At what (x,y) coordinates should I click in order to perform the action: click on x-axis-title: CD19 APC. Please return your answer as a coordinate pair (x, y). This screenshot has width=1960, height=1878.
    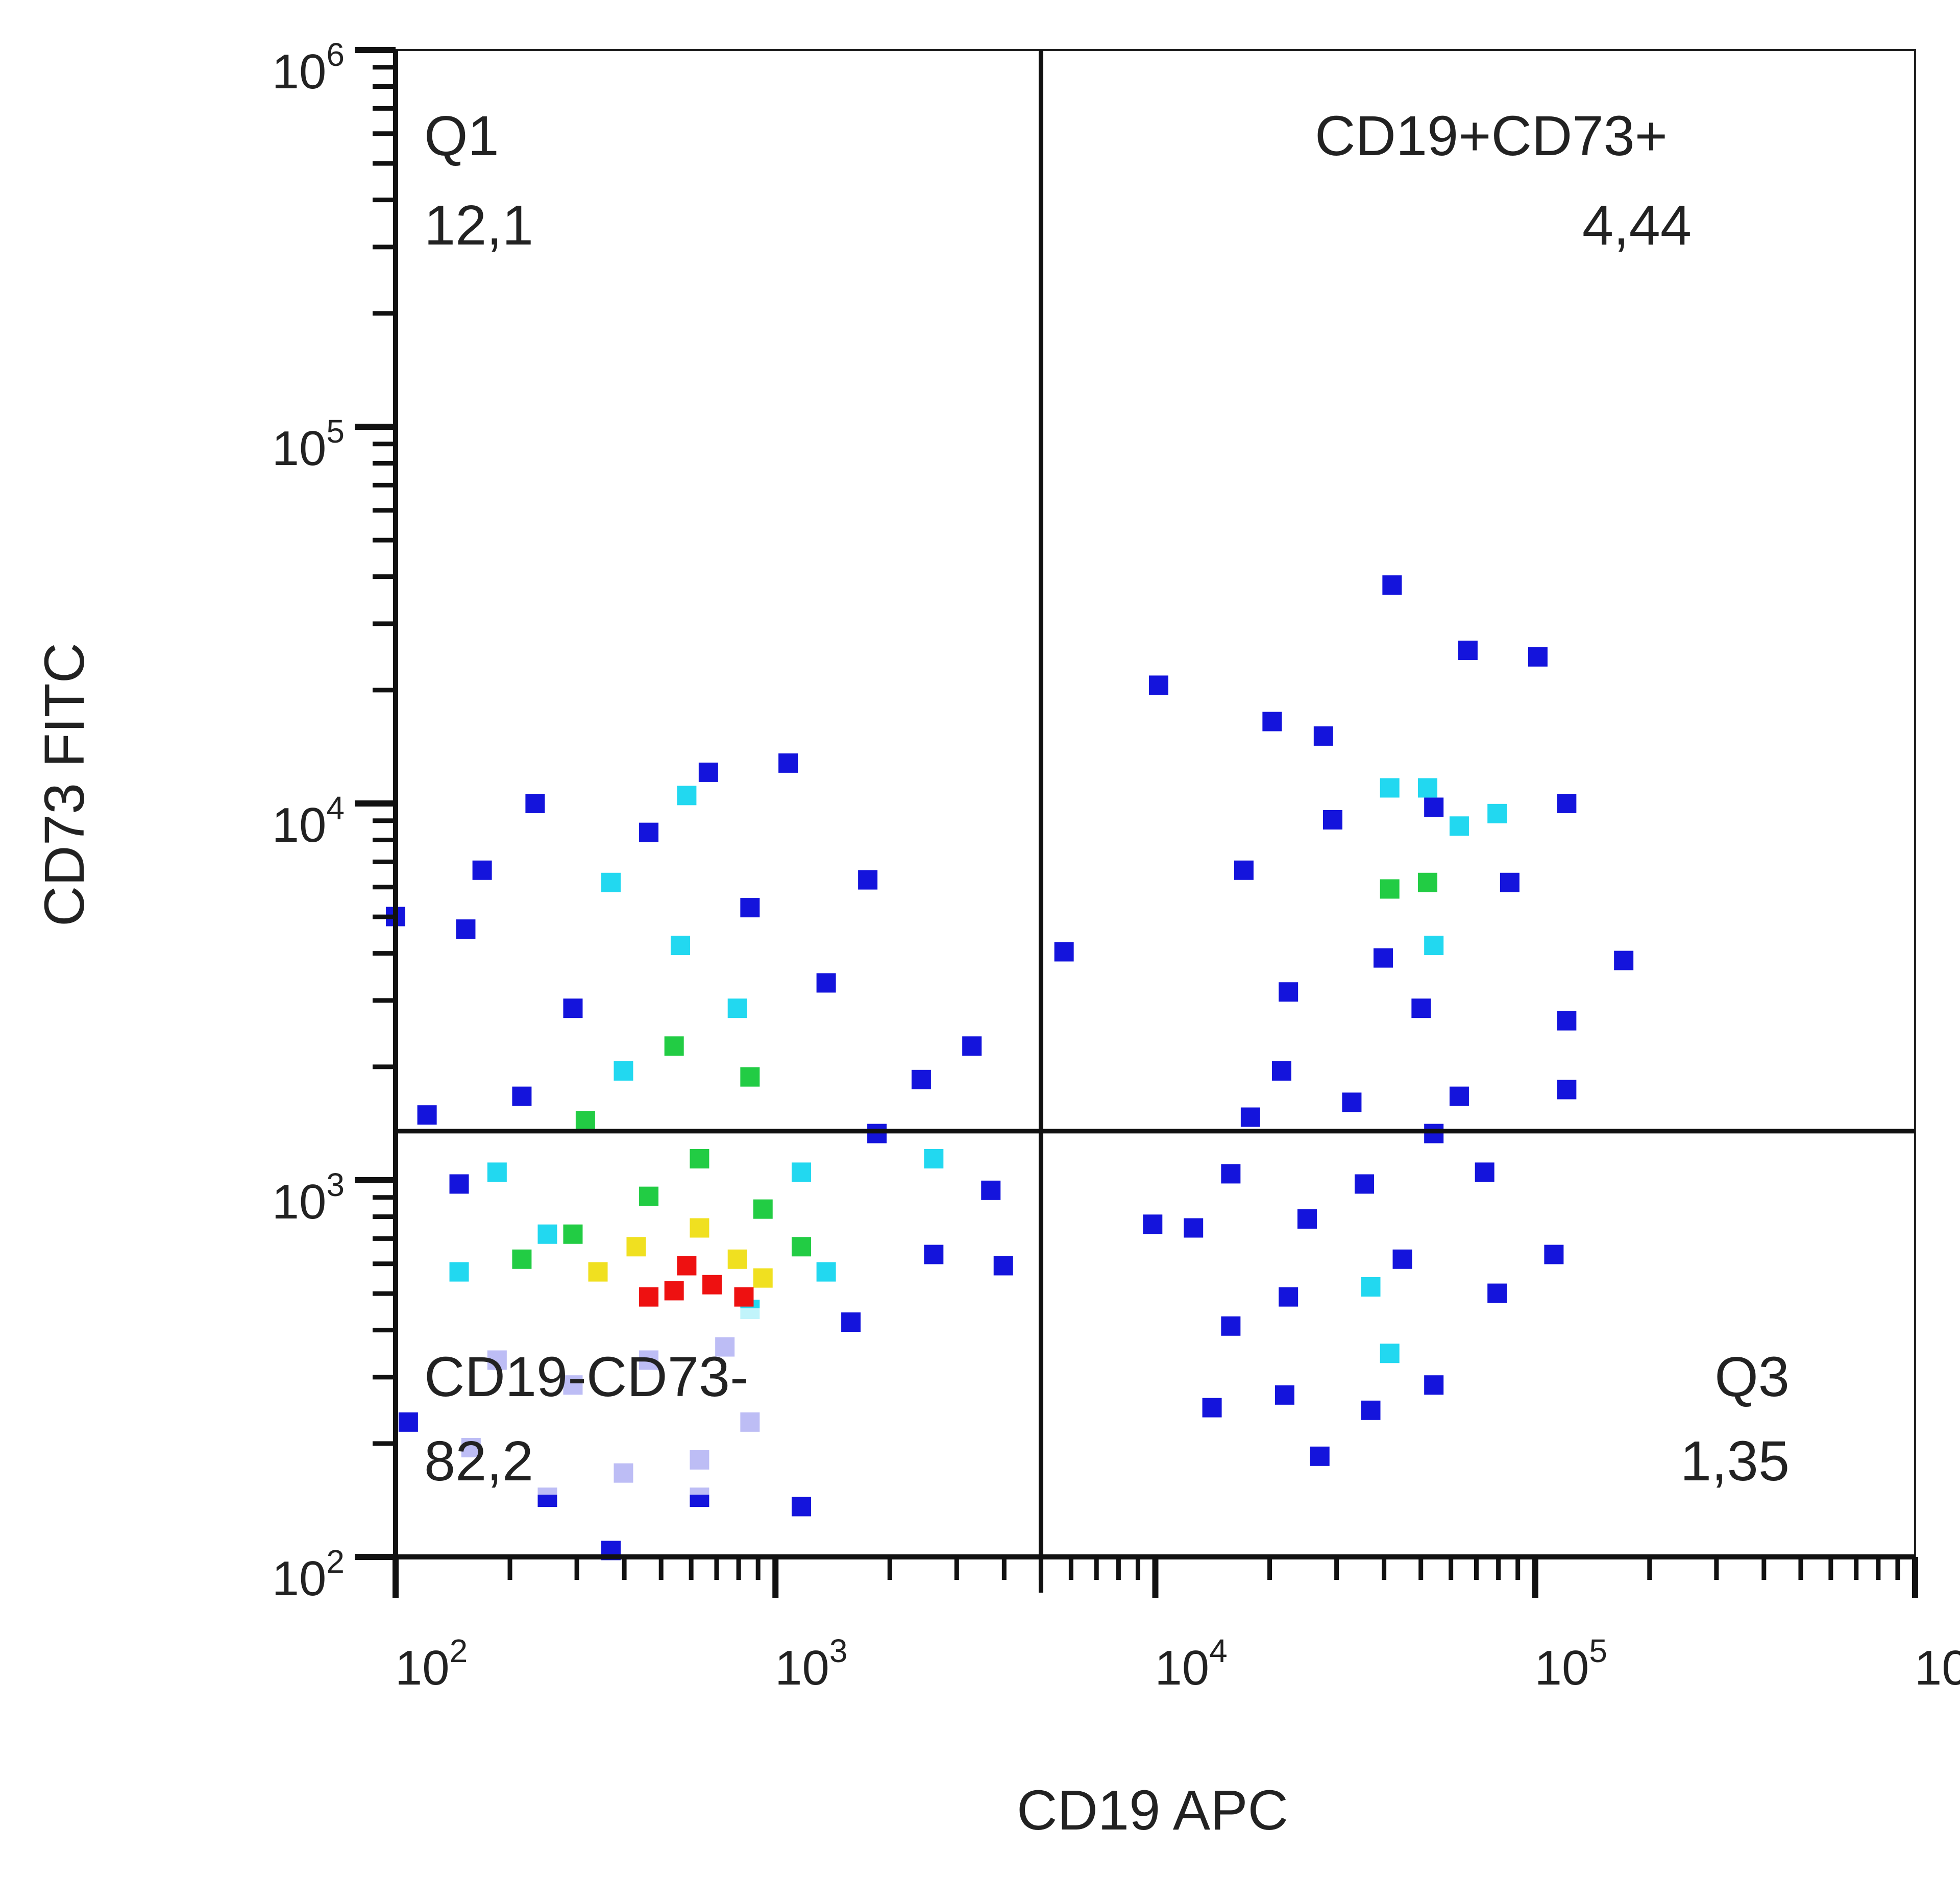
    Looking at the image, I should click on (1152, 1810).